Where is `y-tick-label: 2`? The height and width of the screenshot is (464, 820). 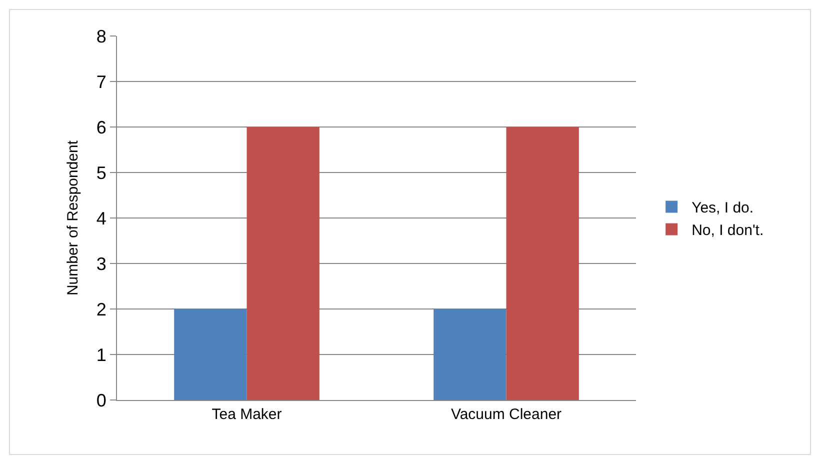 y-tick-label: 2 is located at coordinates (101, 309).